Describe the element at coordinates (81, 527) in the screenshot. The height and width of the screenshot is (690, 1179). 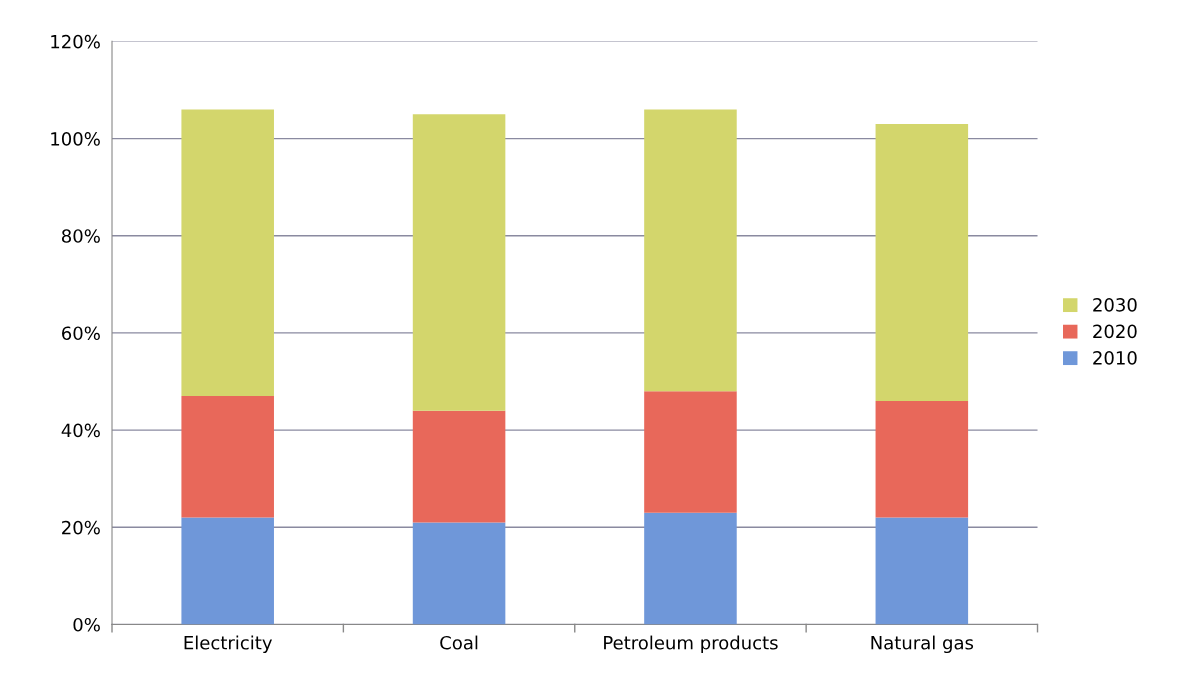
I see `y-tick-label: 20%` at that location.